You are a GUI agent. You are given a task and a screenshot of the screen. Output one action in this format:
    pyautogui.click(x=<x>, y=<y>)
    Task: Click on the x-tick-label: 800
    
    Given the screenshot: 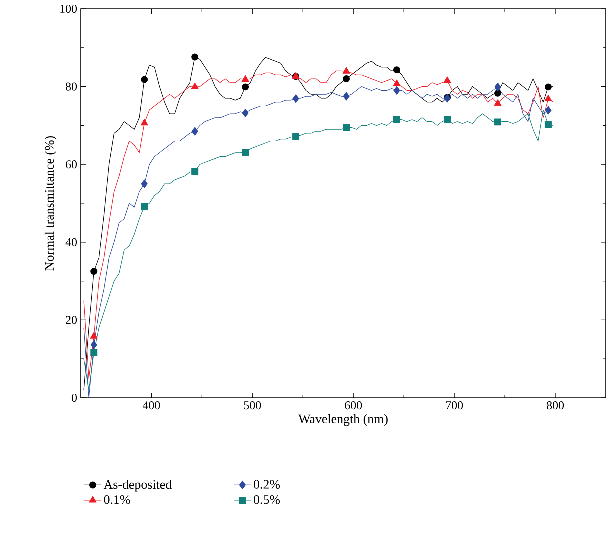 What is the action you would take?
    pyautogui.click(x=555, y=406)
    